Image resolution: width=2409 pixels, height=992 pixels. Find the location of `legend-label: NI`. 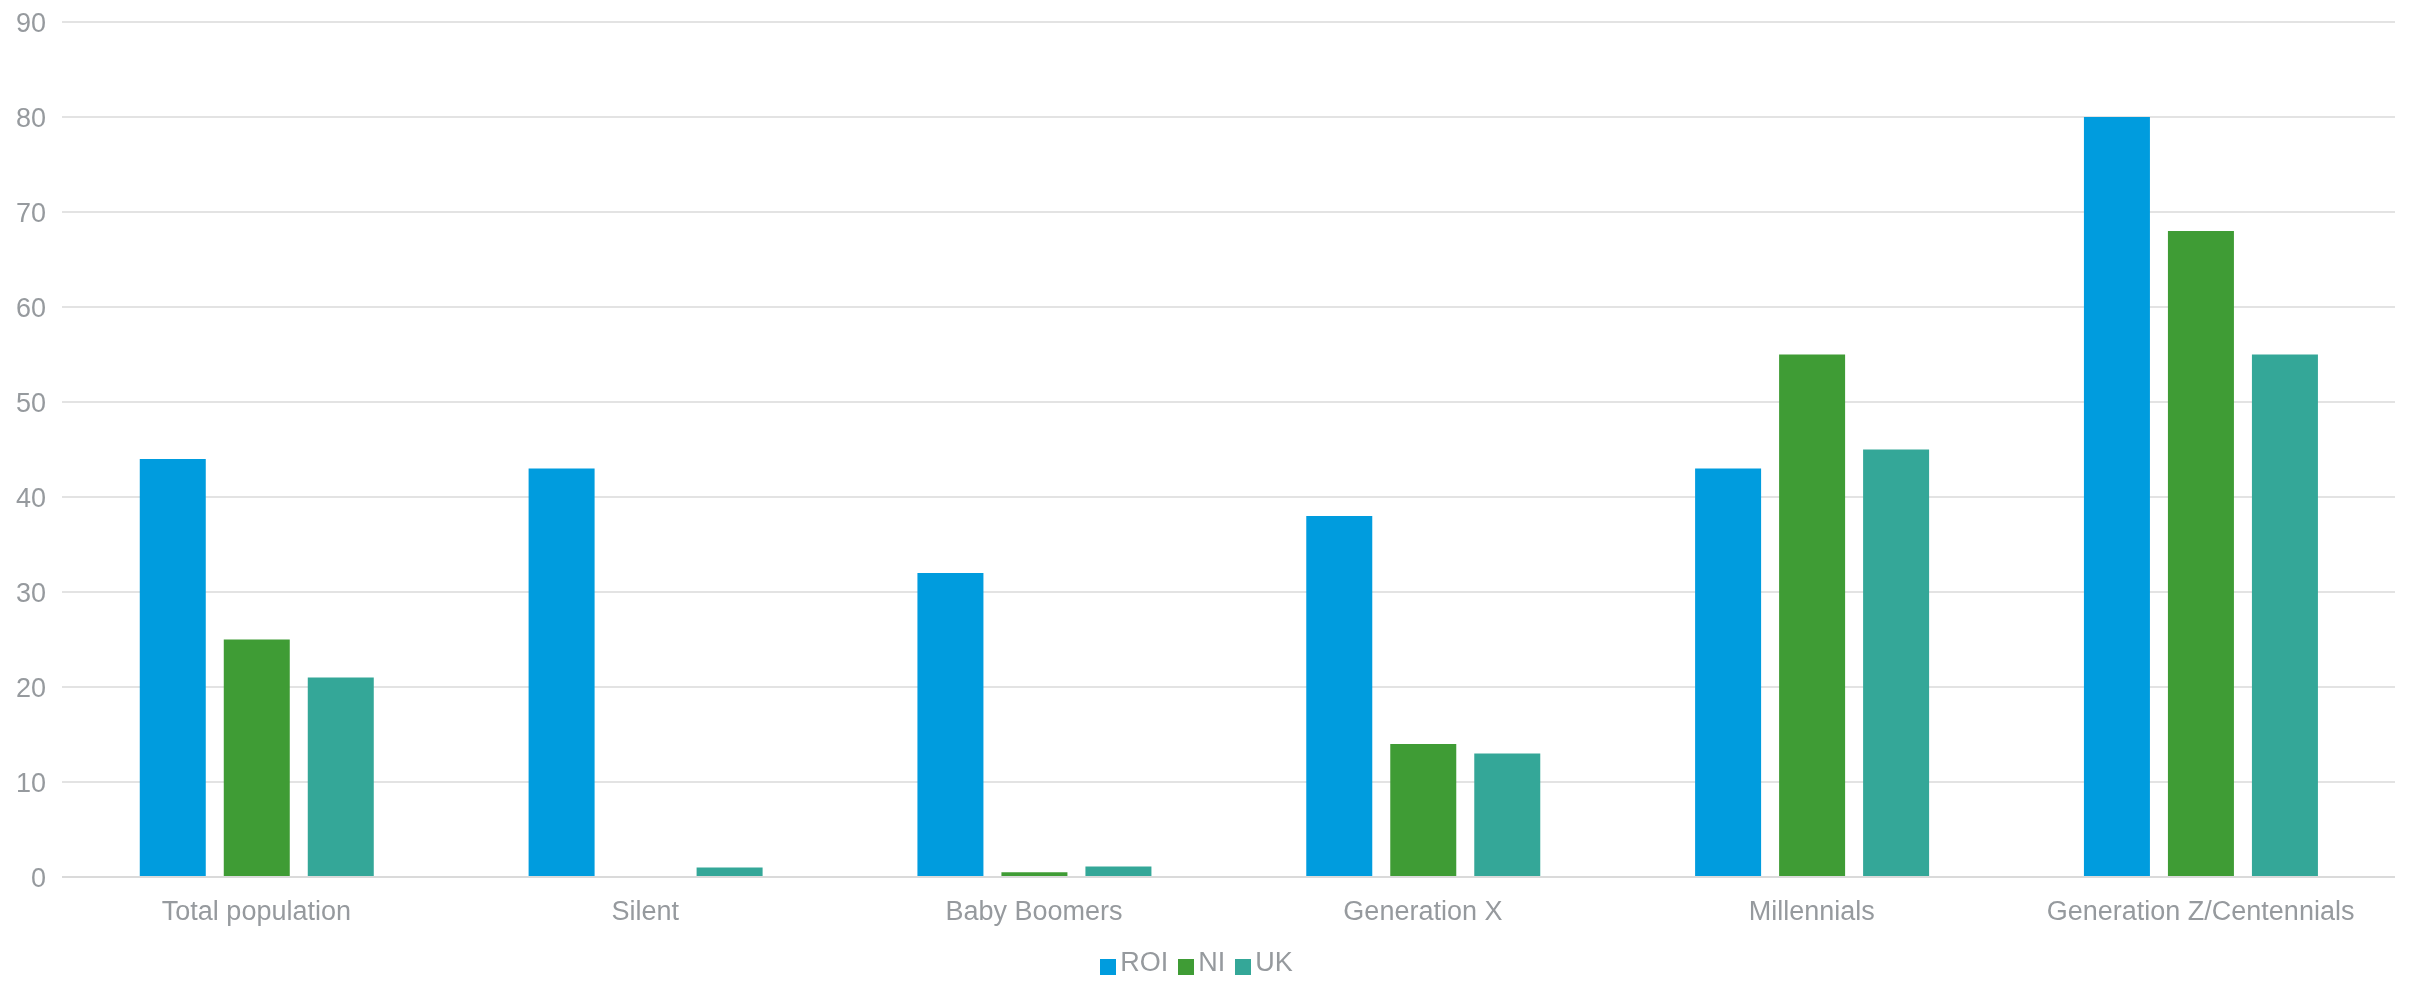

legend-label: NI is located at coordinates (1212, 962).